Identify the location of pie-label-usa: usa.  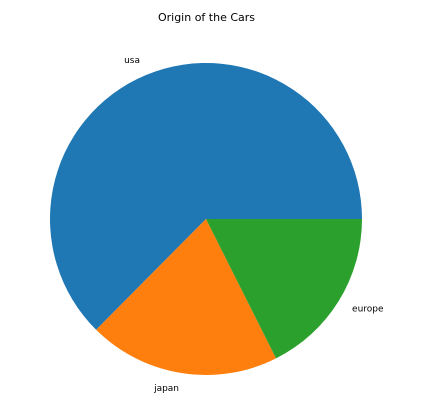
(132, 61).